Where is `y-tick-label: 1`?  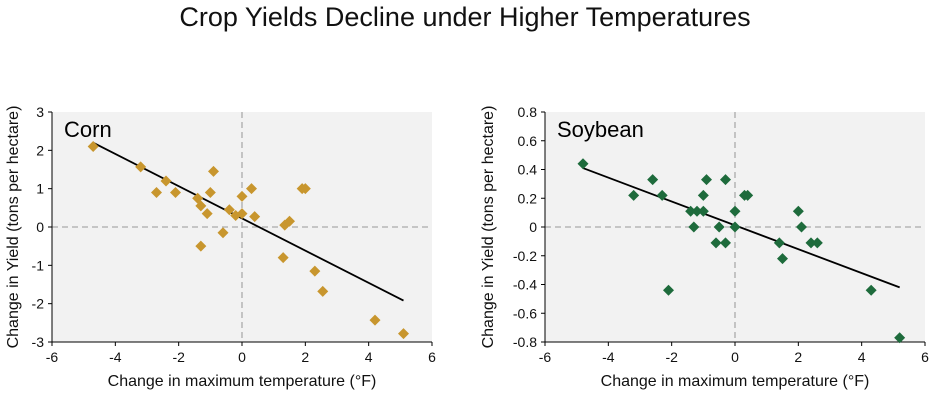 y-tick-label: 1 is located at coordinates (40, 189).